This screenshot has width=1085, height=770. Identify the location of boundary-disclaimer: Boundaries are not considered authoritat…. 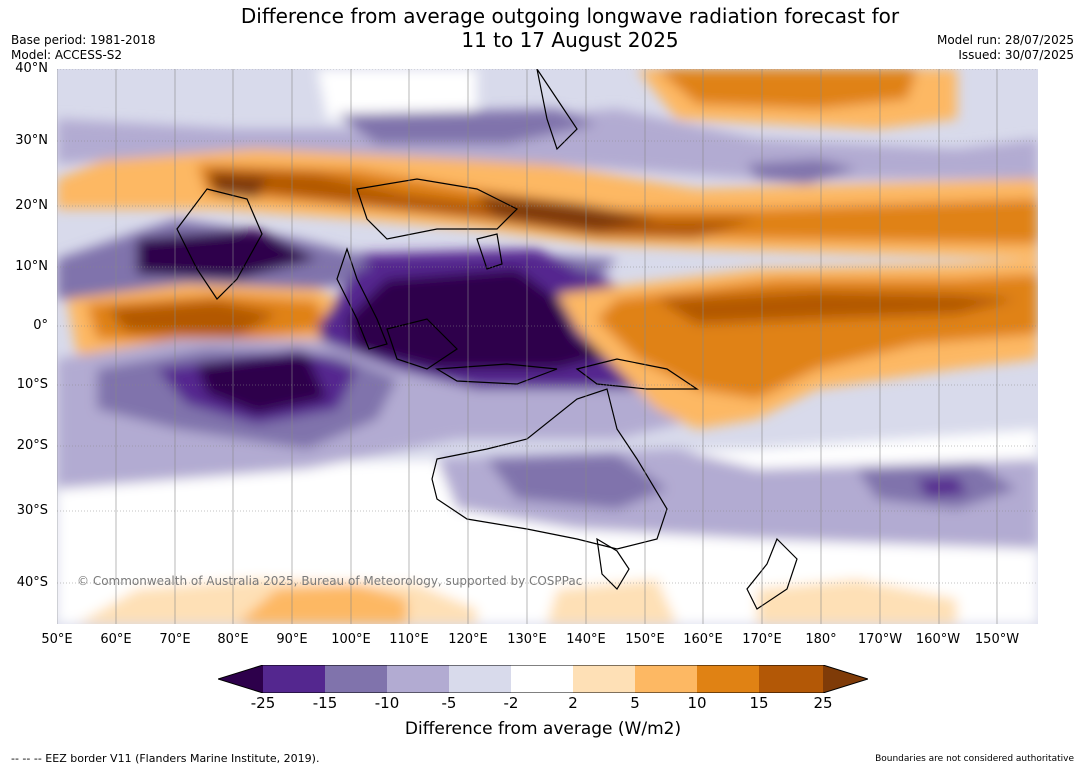
(974, 759).